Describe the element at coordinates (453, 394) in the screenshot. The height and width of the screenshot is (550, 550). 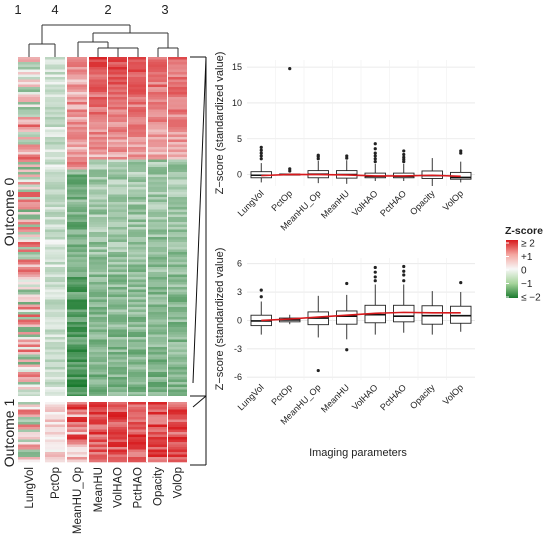
I see `x-tick-label-volop: VolOp` at that location.